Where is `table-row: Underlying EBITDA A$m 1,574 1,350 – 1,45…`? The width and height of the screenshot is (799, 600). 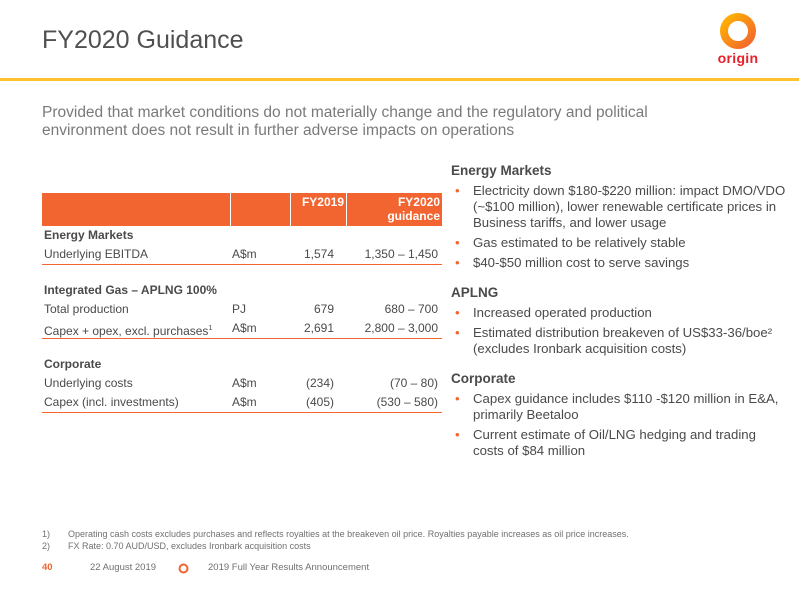 table-row: Underlying EBITDA A$m 1,574 1,350 – 1,45… is located at coordinates (242, 255).